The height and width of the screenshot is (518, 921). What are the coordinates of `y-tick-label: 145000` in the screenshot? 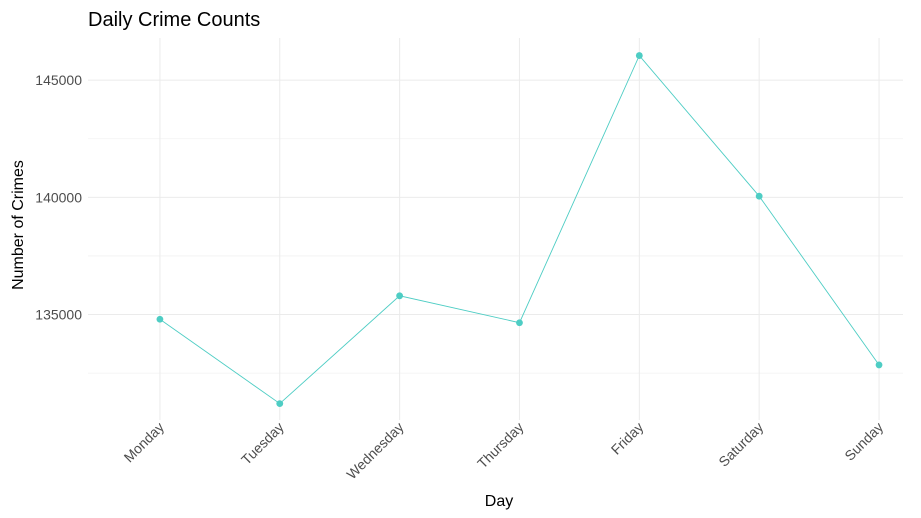 It's located at (58, 80).